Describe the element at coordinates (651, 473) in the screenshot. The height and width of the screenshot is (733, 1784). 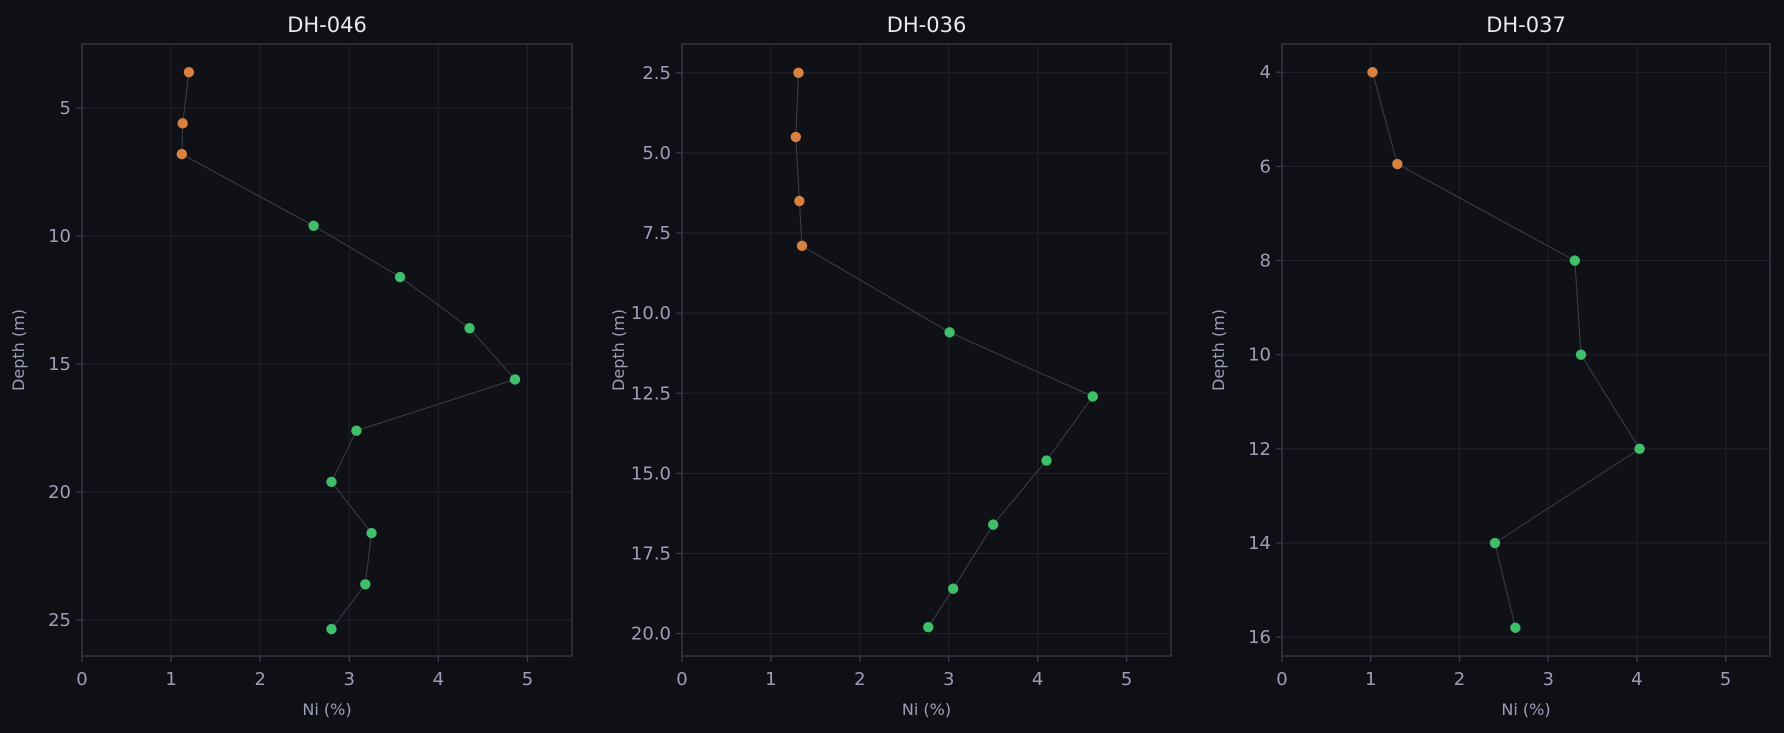
I see `y-tick-label: 15.0` at that location.